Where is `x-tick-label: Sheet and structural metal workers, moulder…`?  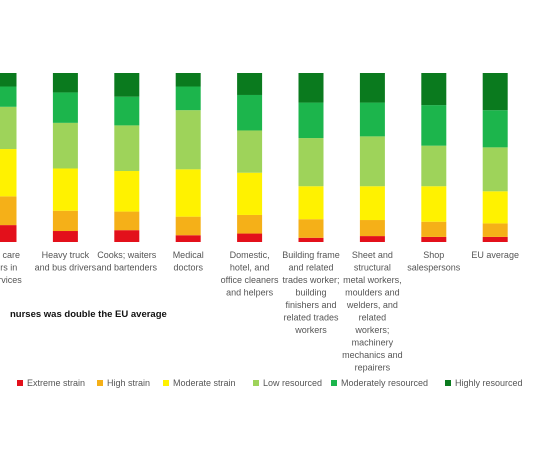
x-tick-label: Sheet and structural metal workers, moulder… is located at coordinates (372, 311).